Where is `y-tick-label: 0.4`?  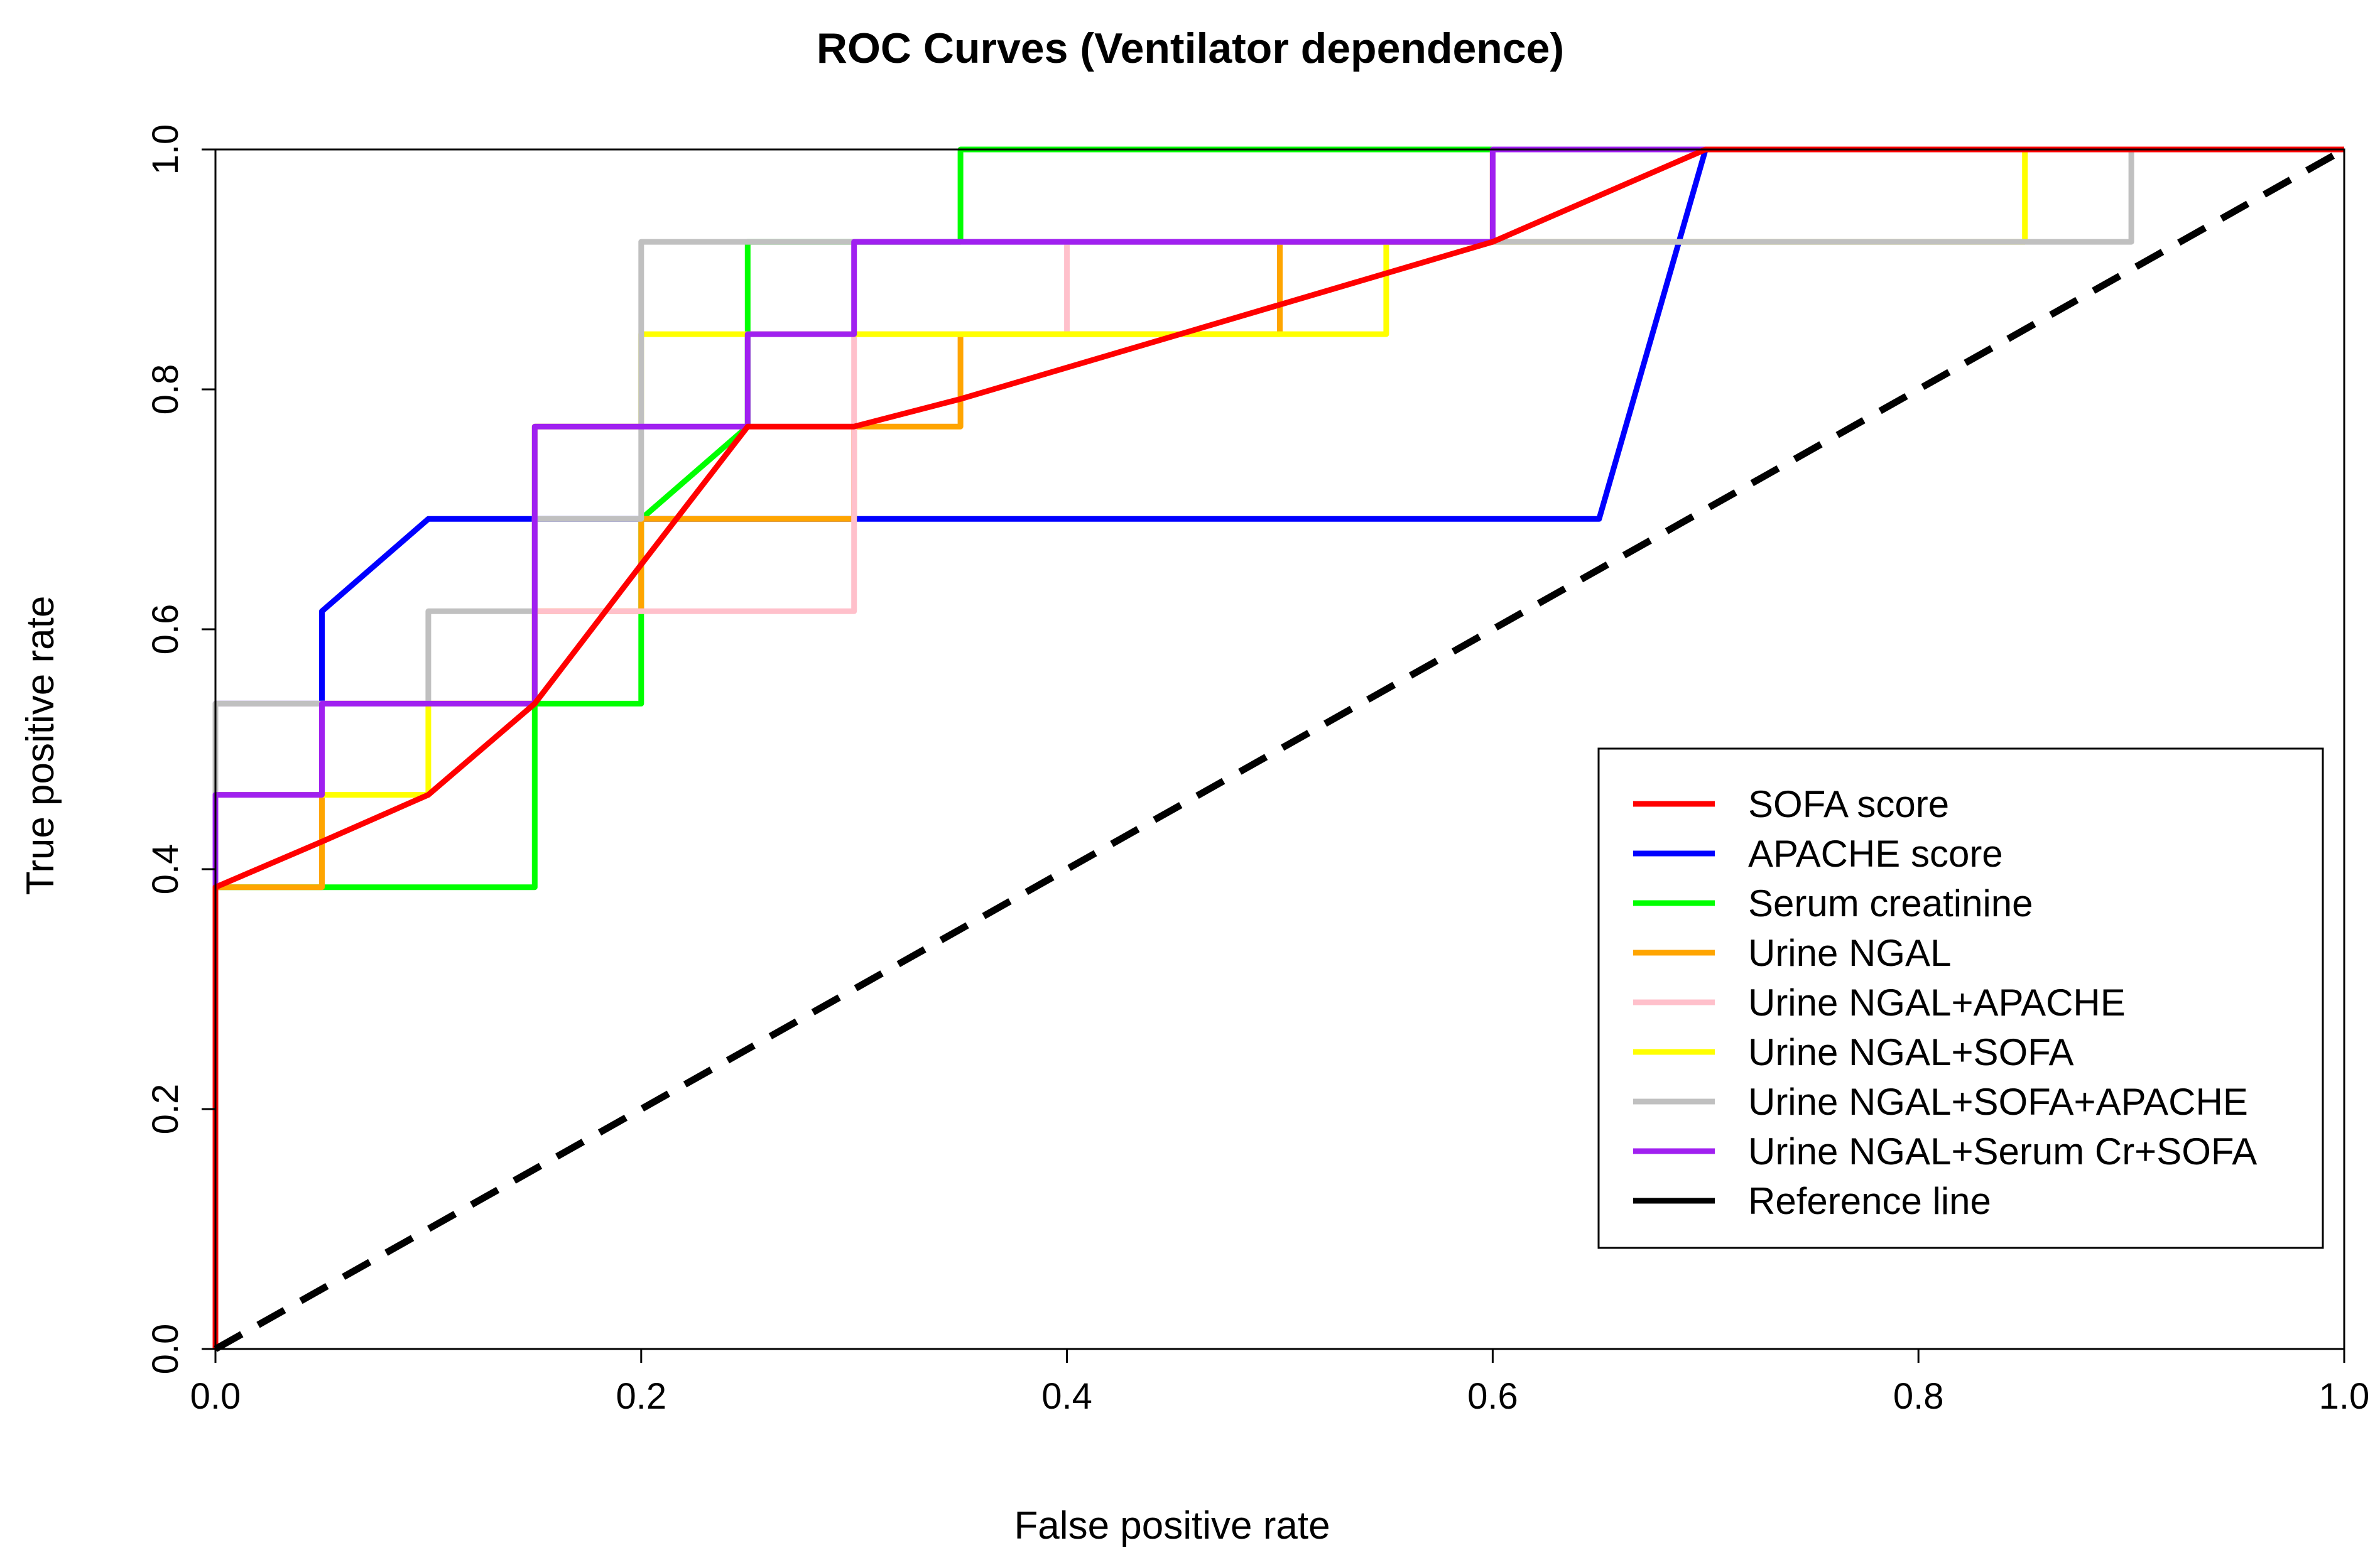
y-tick-label: 0.4 is located at coordinates (165, 869).